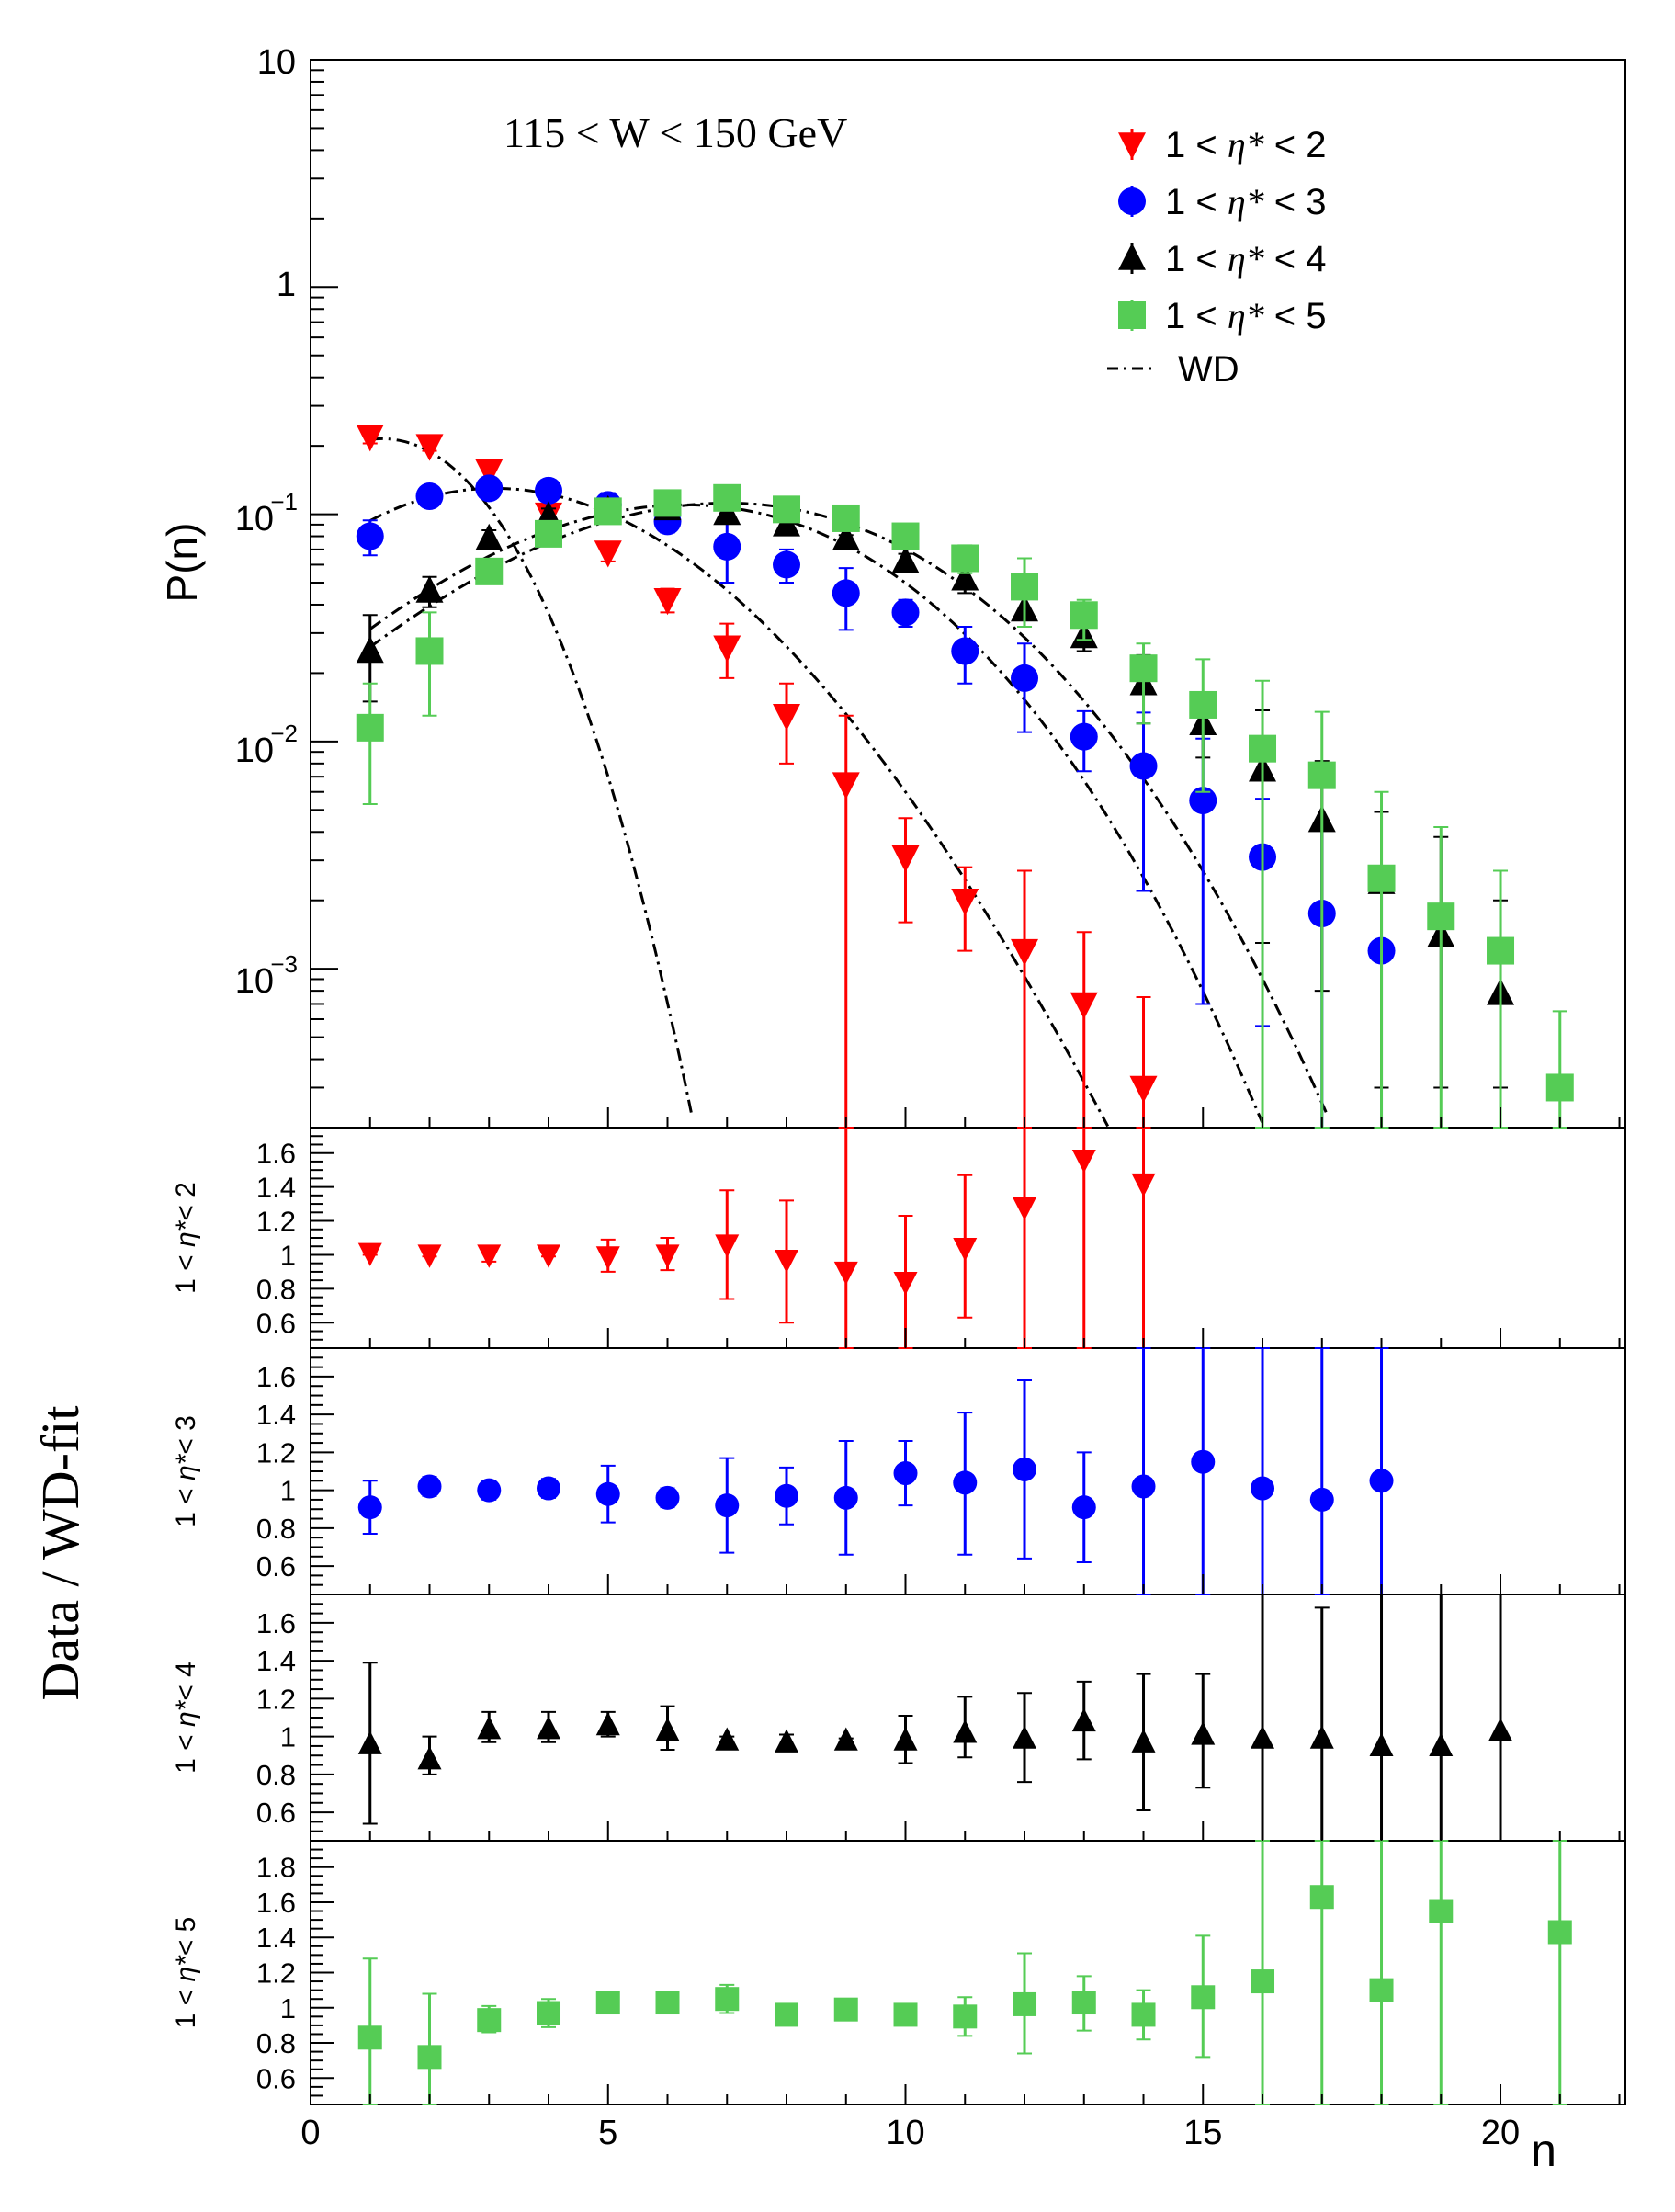 This screenshot has width=1675, height=2212. What do you see at coordinates (186, 1973) in the screenshot?
I see `ratio-panel-ylabel: 1 < η*< 5` at bounding box center [186, 1973].